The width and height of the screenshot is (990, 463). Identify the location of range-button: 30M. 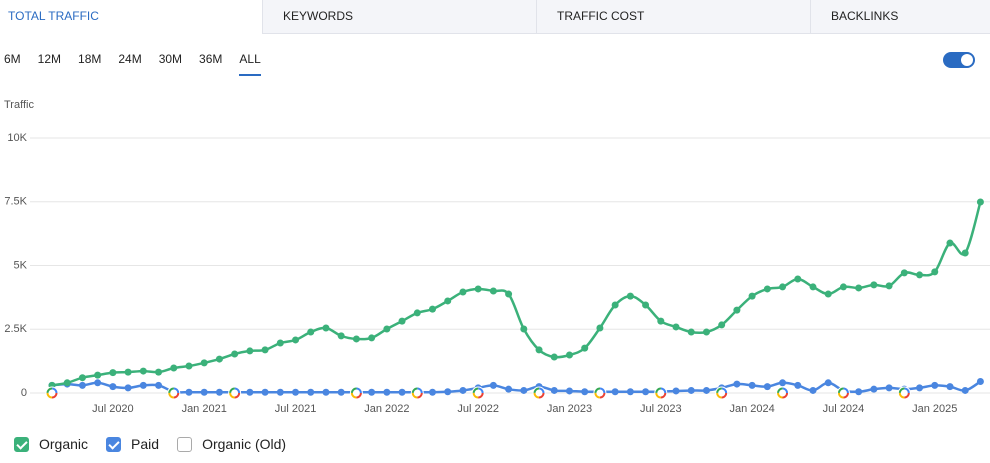
(170, 59).